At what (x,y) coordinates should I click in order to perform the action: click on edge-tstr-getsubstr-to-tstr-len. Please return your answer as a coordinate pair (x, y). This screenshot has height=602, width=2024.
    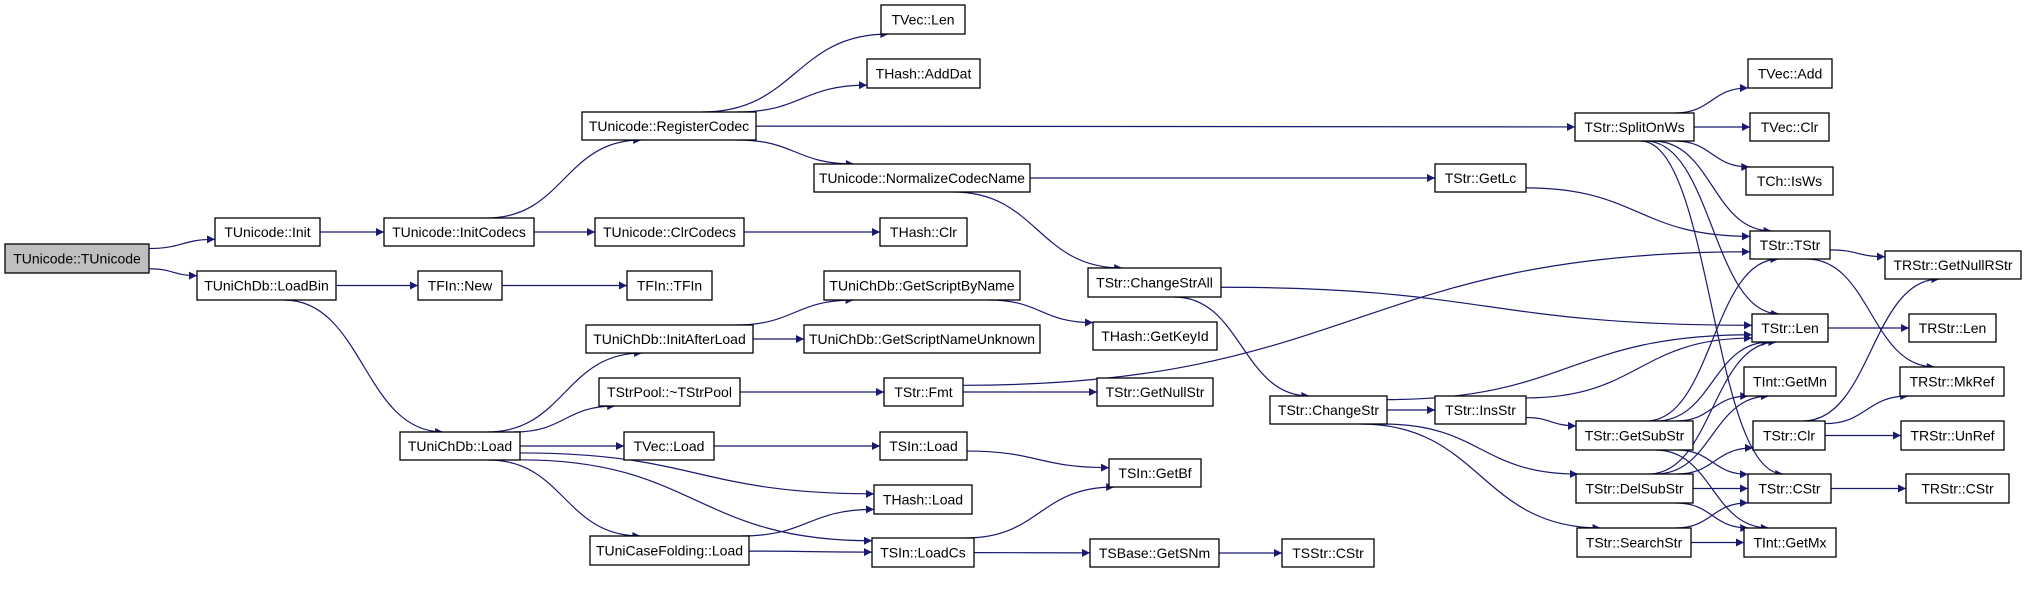
    Looking at the image, I should click on (1712, 380).